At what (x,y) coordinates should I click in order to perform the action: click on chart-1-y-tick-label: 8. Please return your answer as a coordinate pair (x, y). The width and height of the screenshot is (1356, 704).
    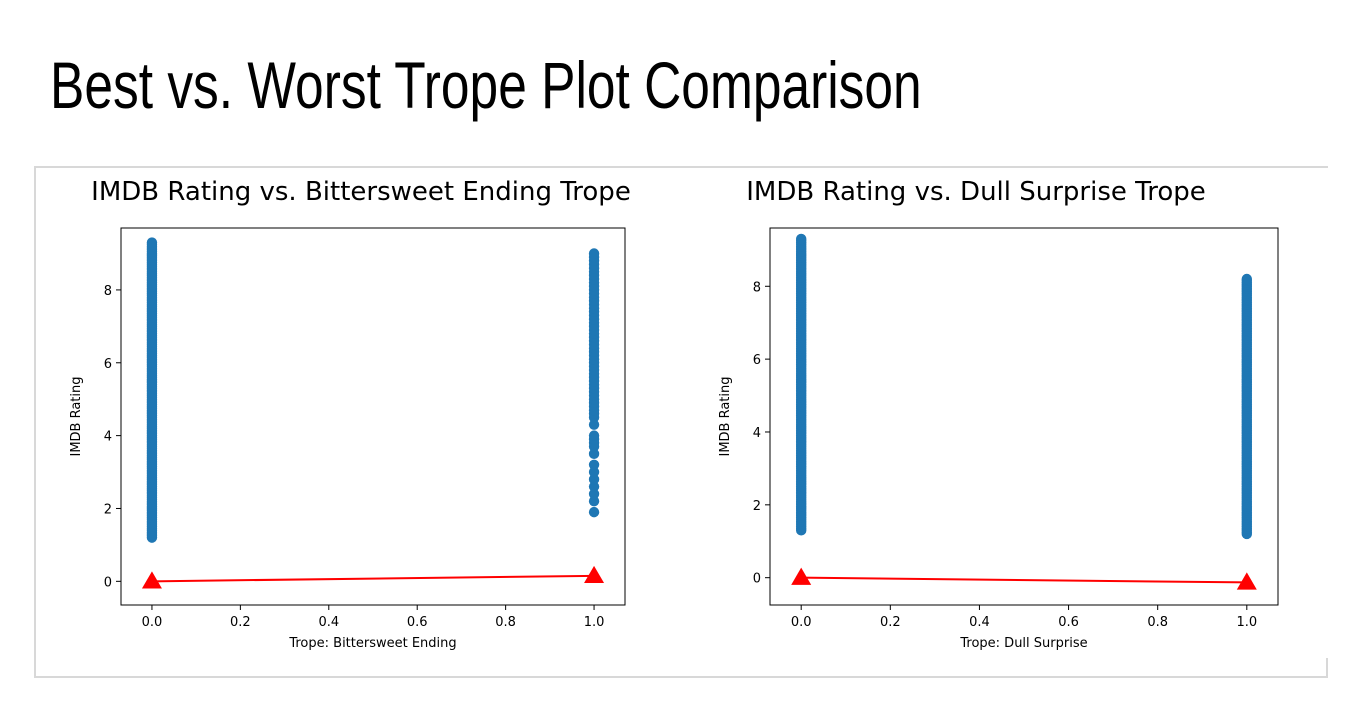
    Looking at the image, I should click on (757, 287).